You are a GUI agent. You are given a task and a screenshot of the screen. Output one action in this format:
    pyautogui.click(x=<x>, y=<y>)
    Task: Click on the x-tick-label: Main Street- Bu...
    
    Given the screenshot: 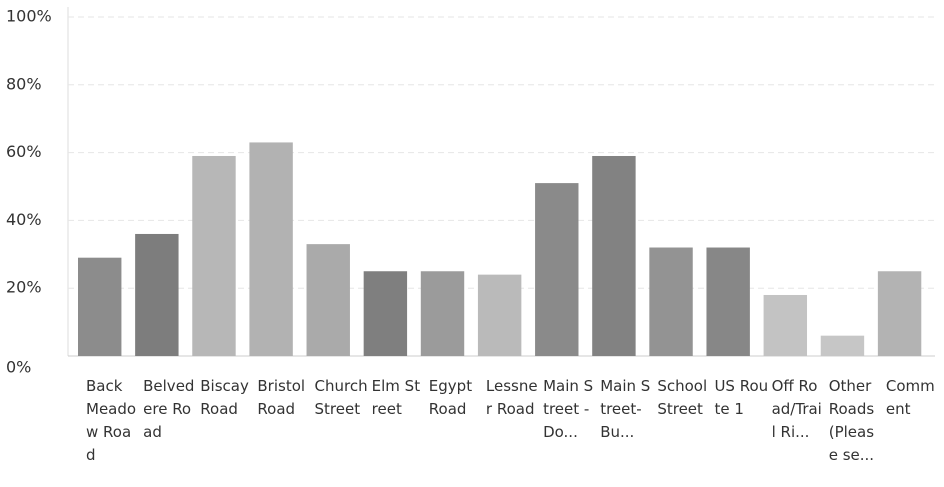 What is the action you would take?
    pyautogui.click(x=625, y=409)
    